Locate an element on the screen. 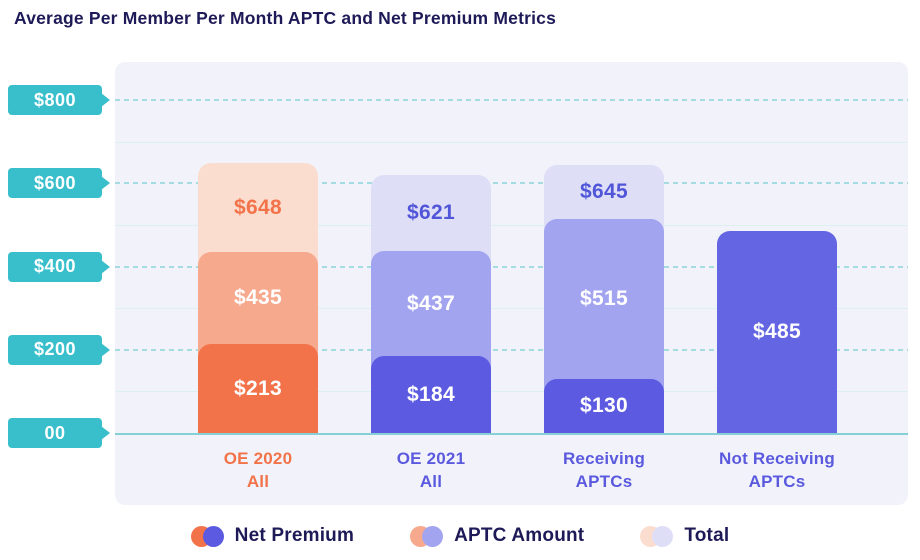  y-axis-tick-label: 00 is located at coordinates (55, 432).